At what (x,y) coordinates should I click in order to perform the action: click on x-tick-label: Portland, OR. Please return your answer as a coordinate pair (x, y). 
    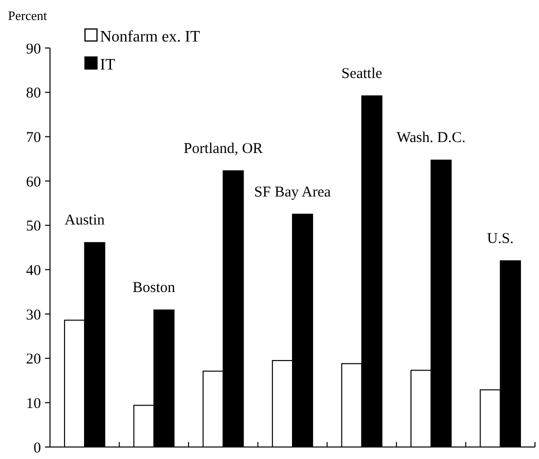
    Looking at the image, I should click on (223, 148).